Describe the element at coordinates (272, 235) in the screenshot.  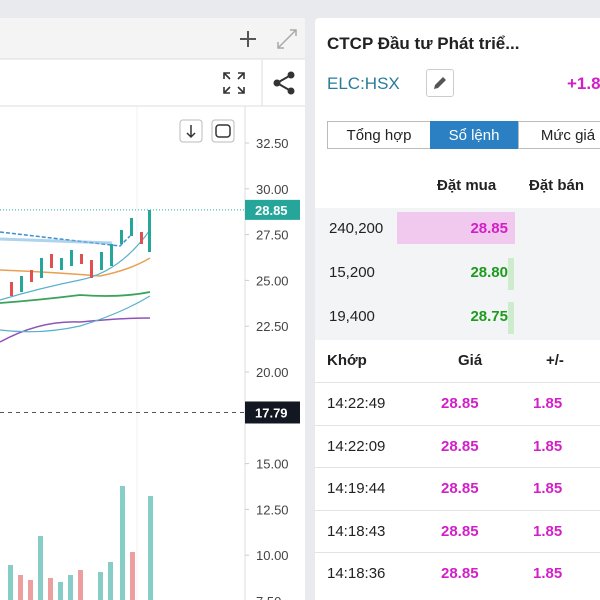
I see `price-label: 27.50` at that location.